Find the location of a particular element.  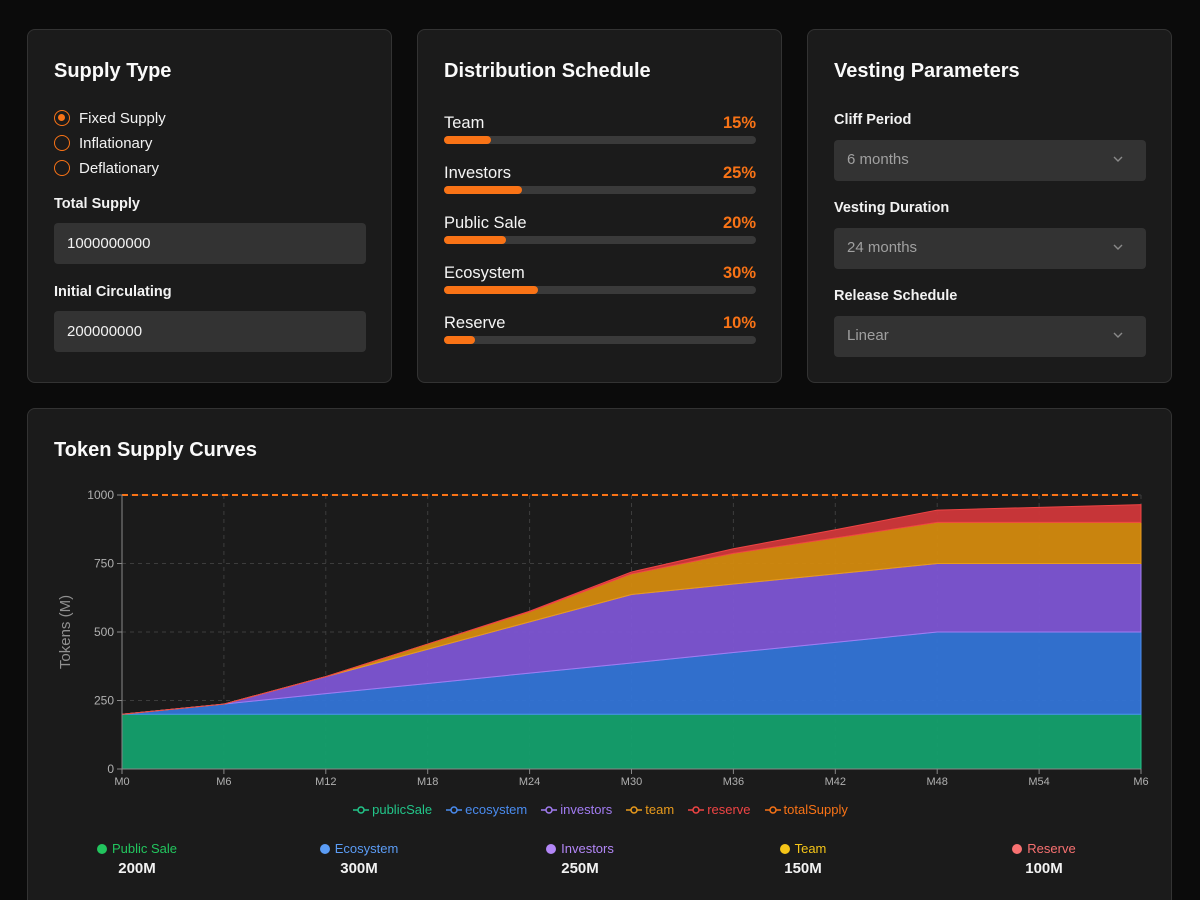

summary-team: Team 150M is located at coordinates (803, 859).